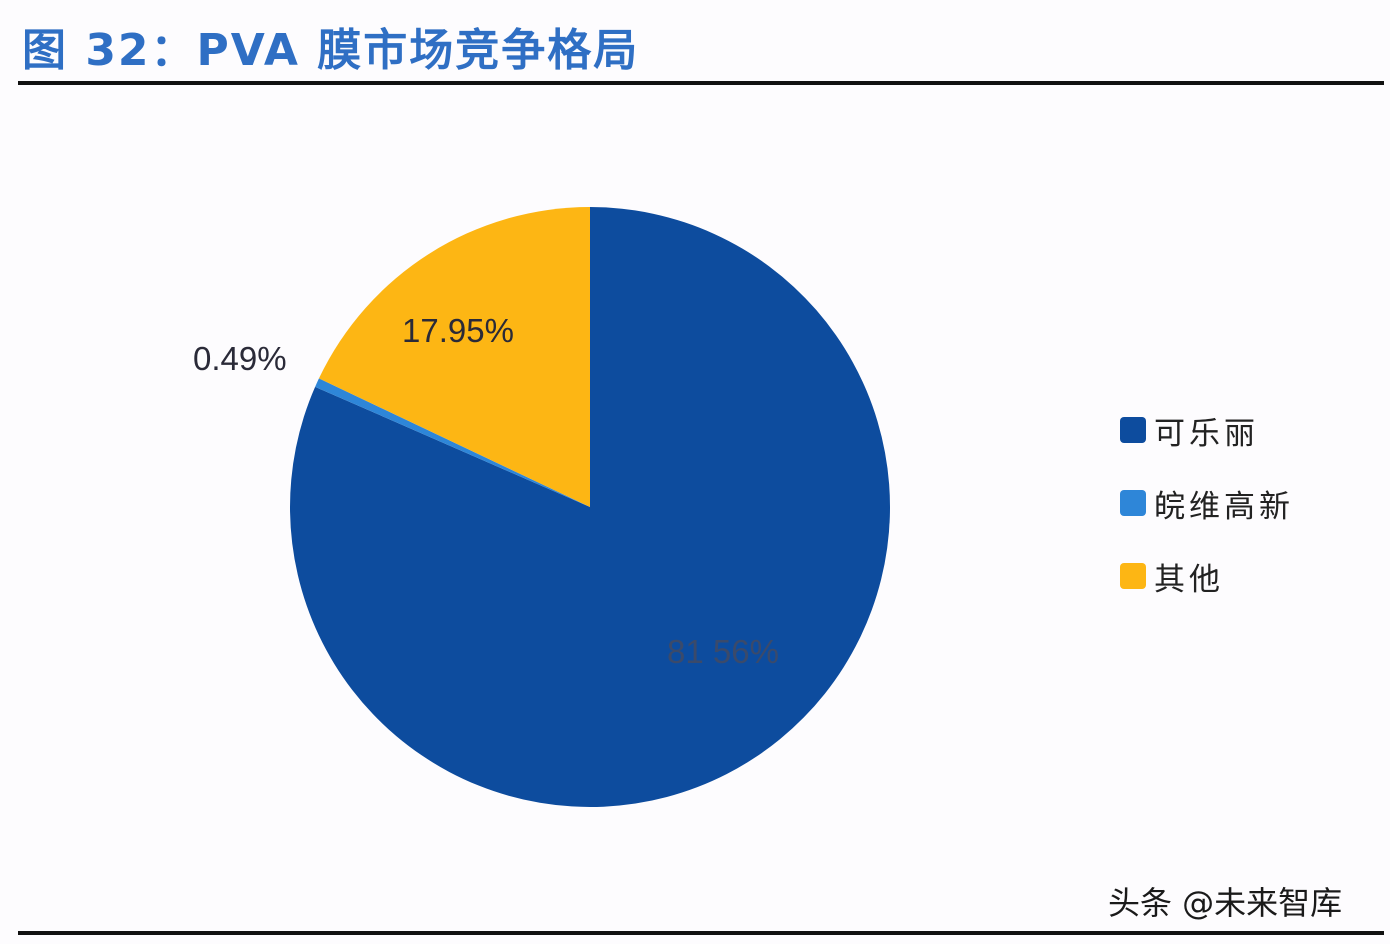  Describe the element at coordinates (723, 651) in the screenshot. I see `slice-label-kuraray: 81 56%` at that location.